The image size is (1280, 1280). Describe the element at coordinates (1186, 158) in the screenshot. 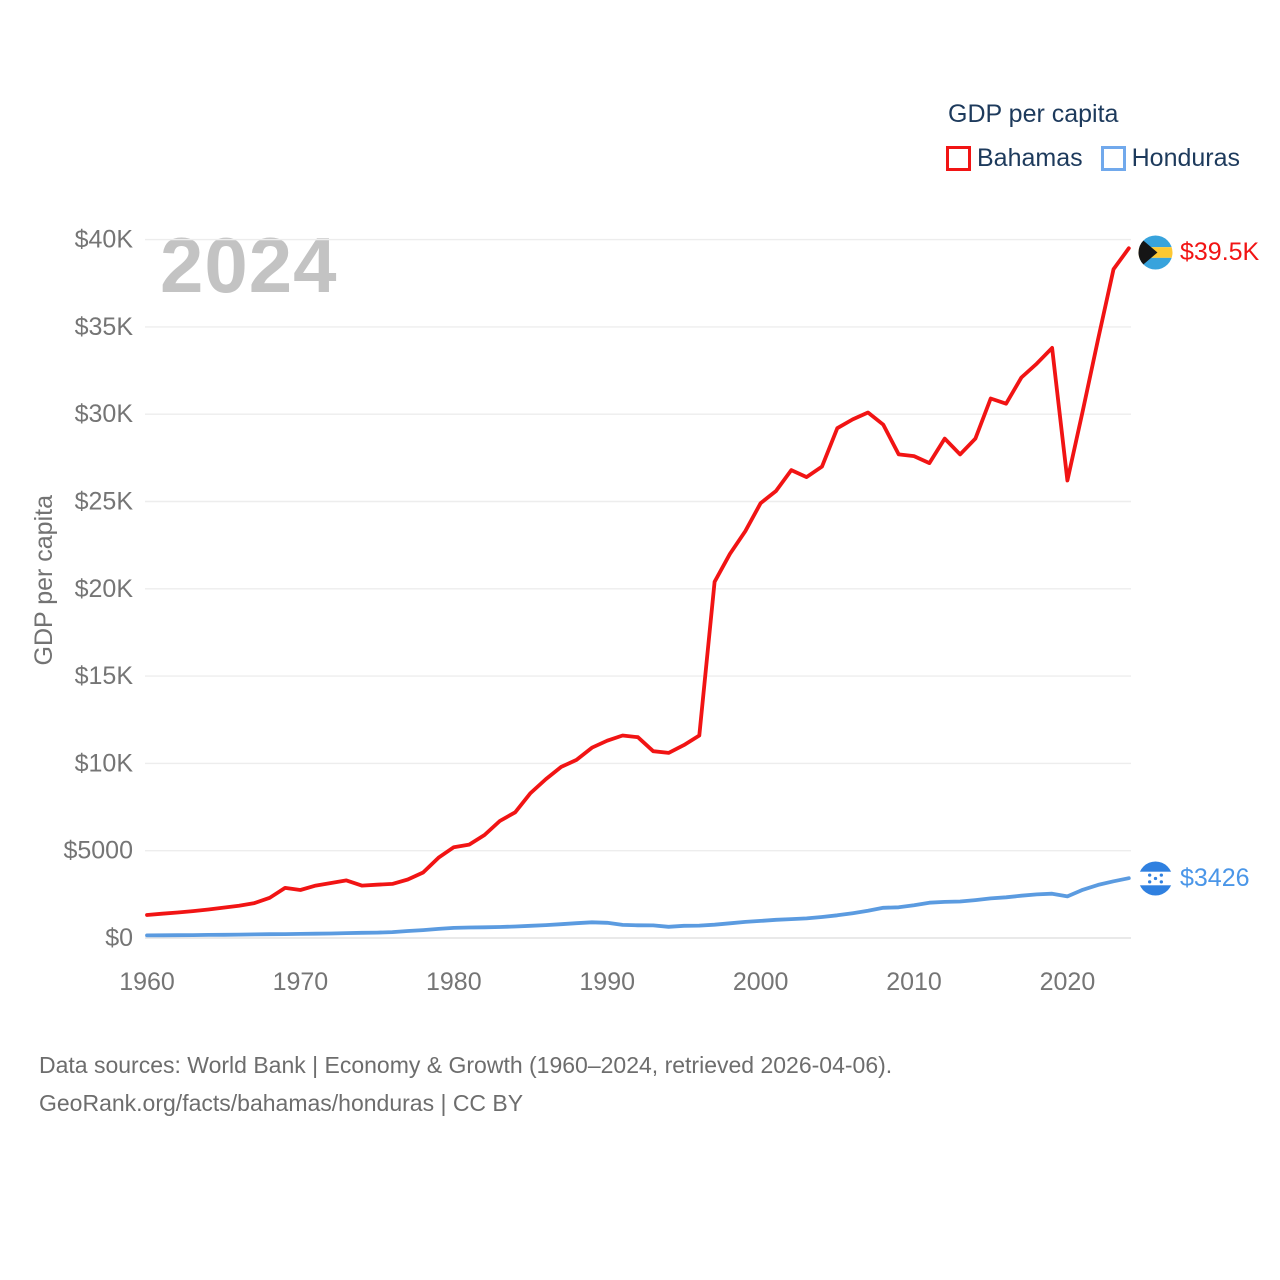

I see `legend-label: Honduras` at that location.